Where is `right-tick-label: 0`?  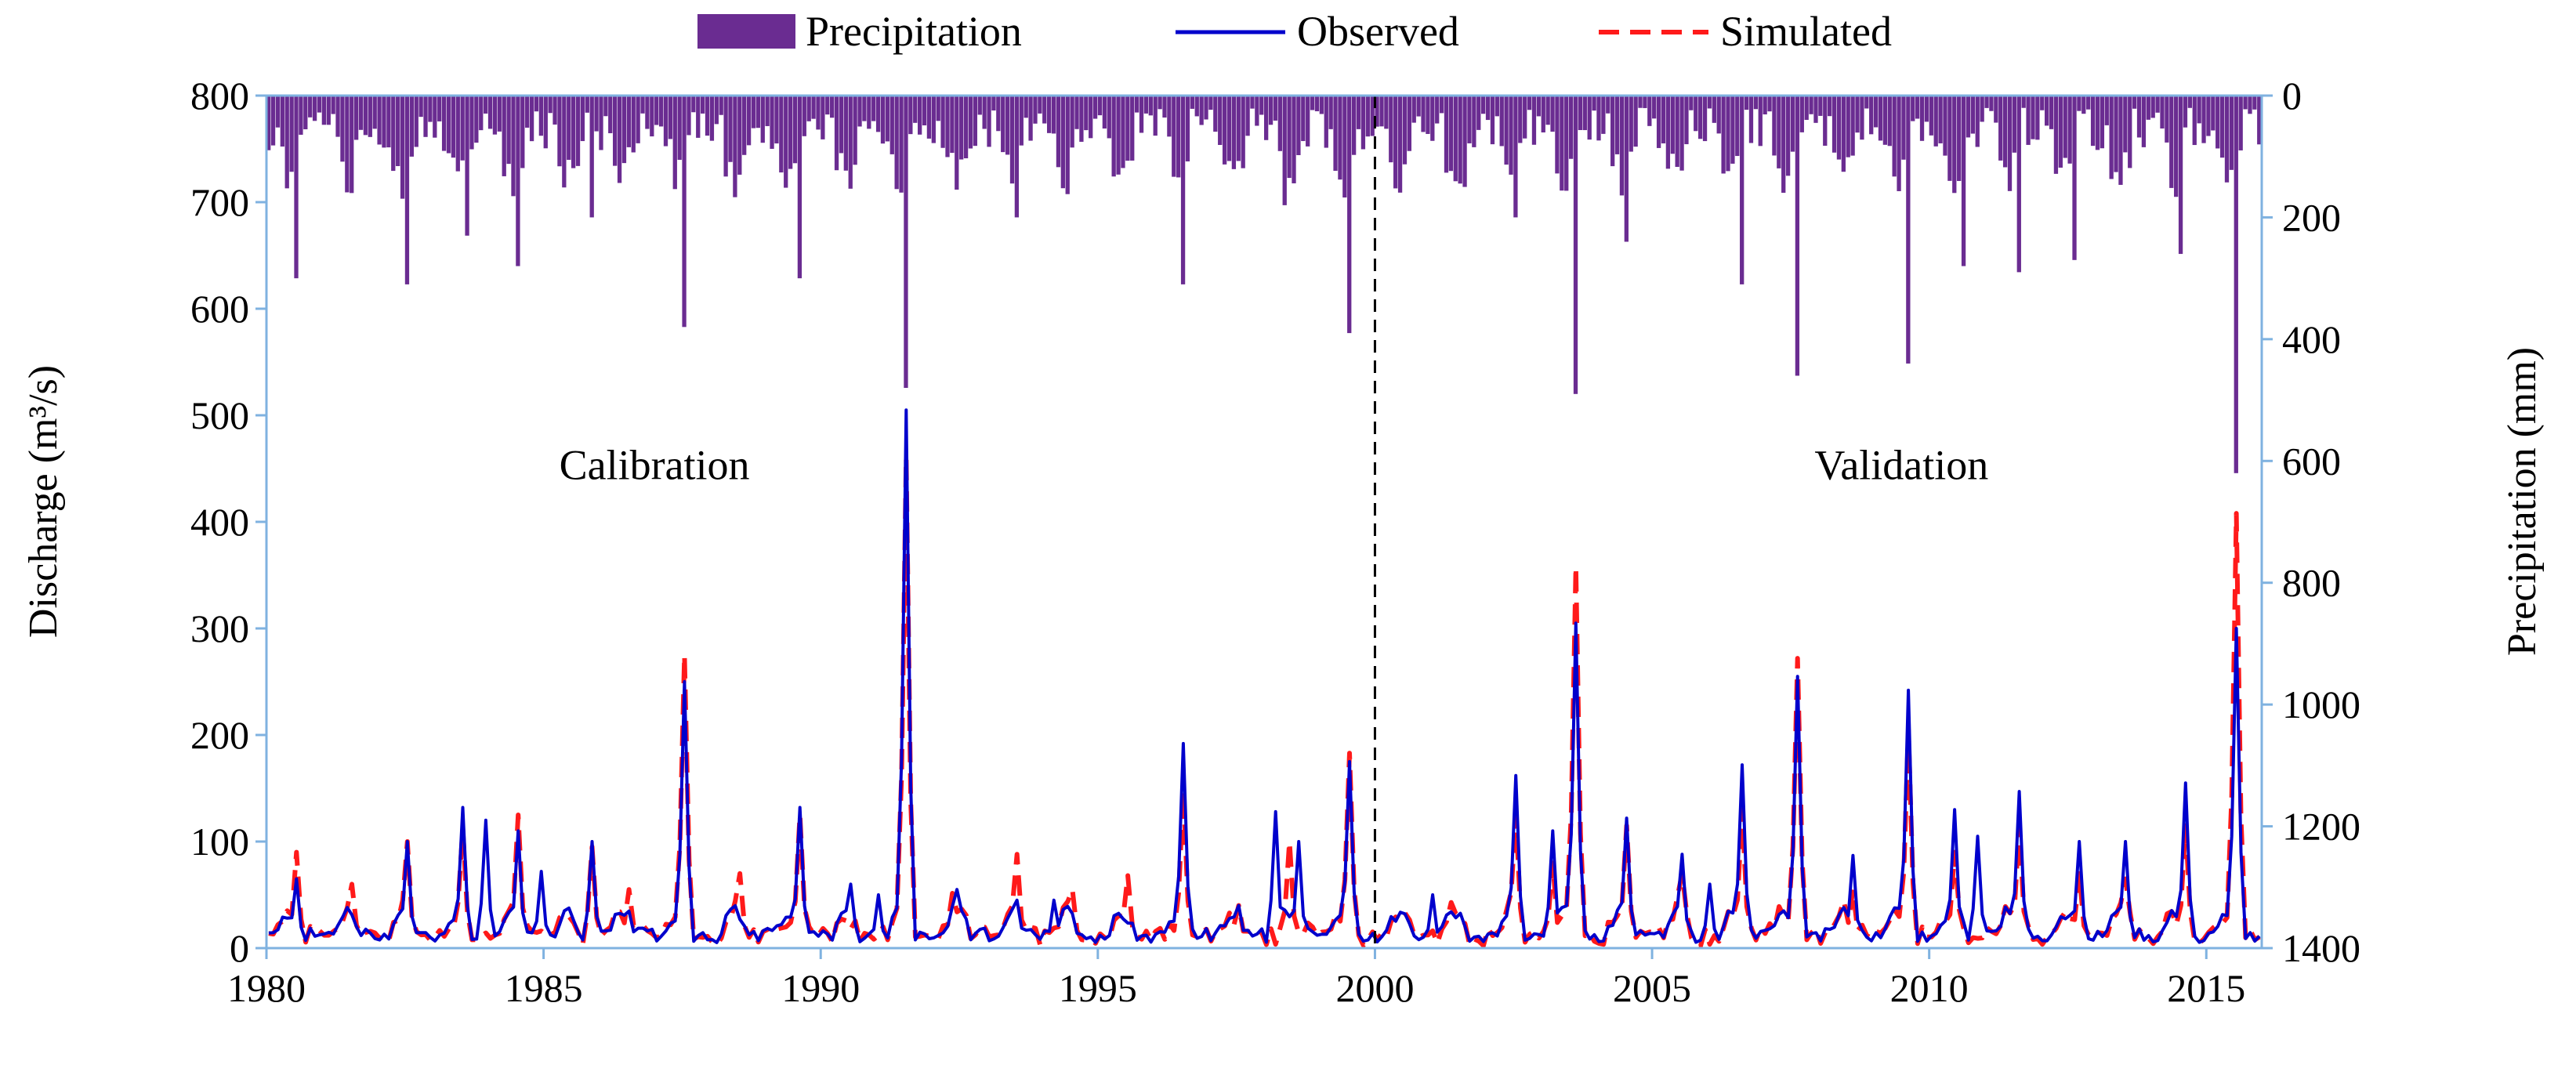
right-tick-label: 0 is located at coordinates (2292, 96).